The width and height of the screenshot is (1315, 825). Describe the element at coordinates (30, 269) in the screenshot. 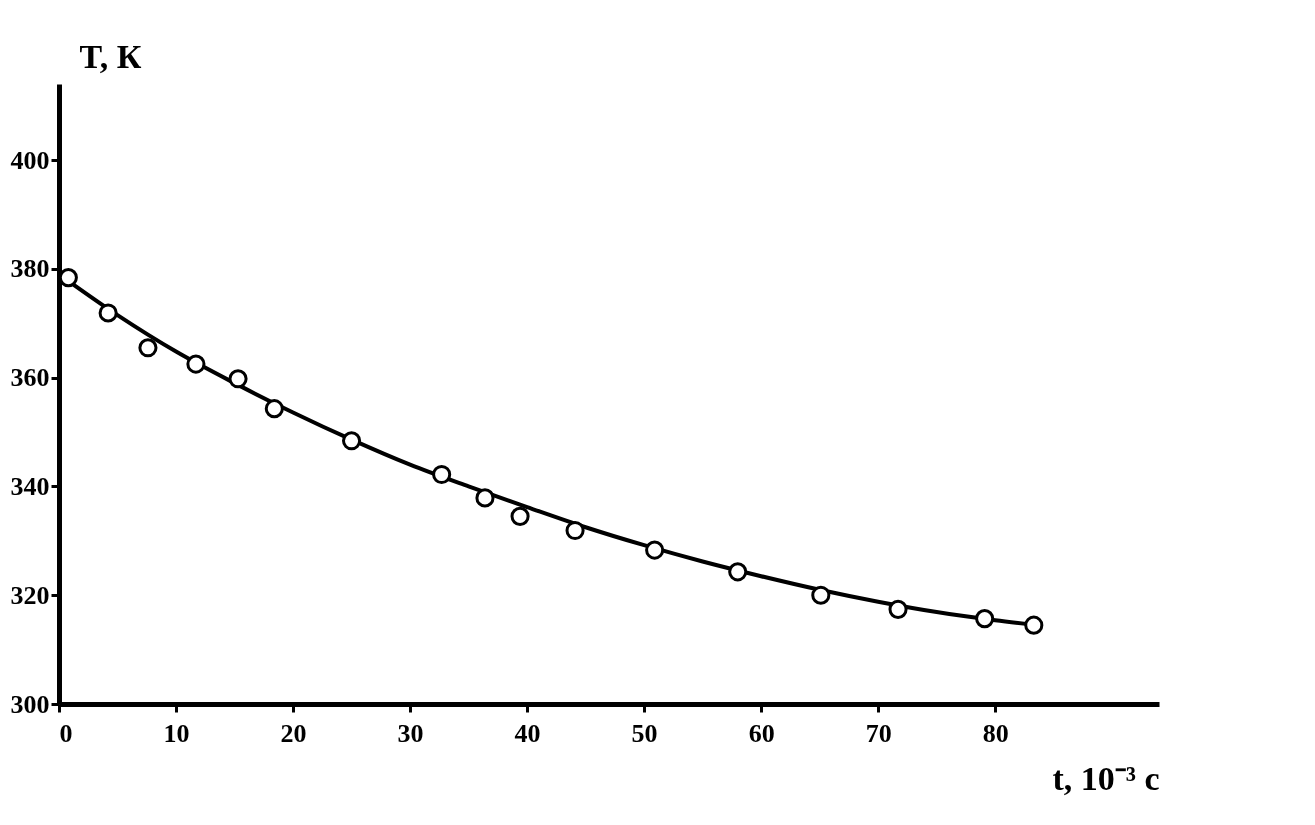

I see `y-tick-label: 380` at that location.